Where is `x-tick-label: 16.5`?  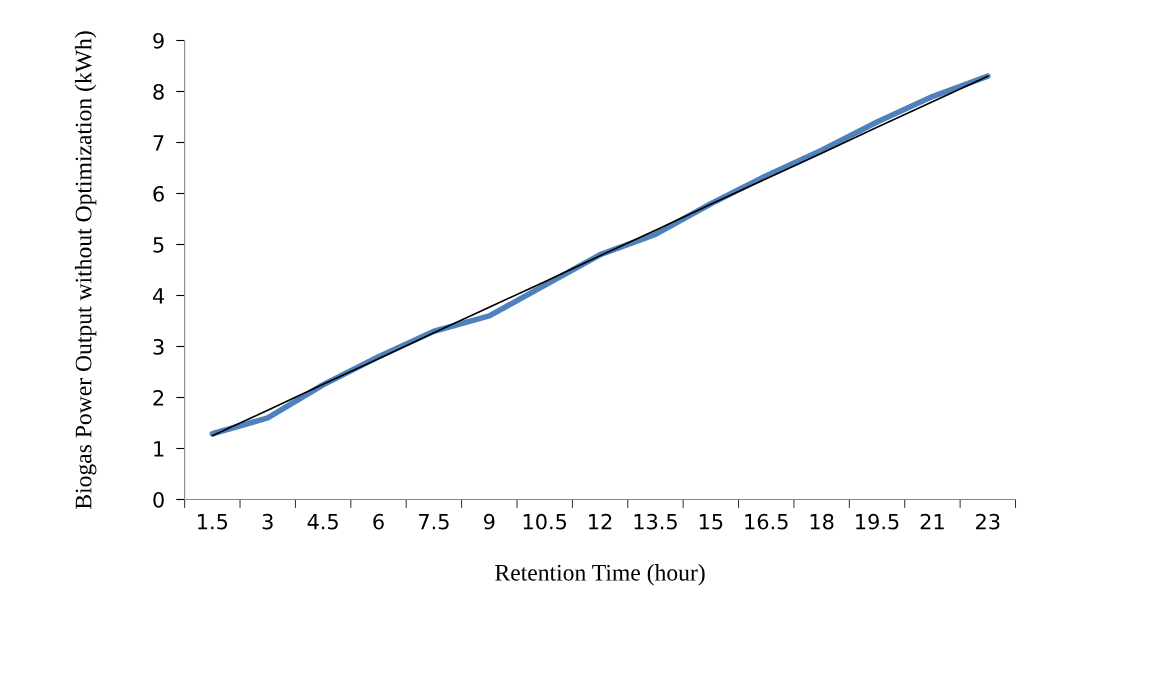
x-tick-label: 16.5 is located at coordinates (766, 521).